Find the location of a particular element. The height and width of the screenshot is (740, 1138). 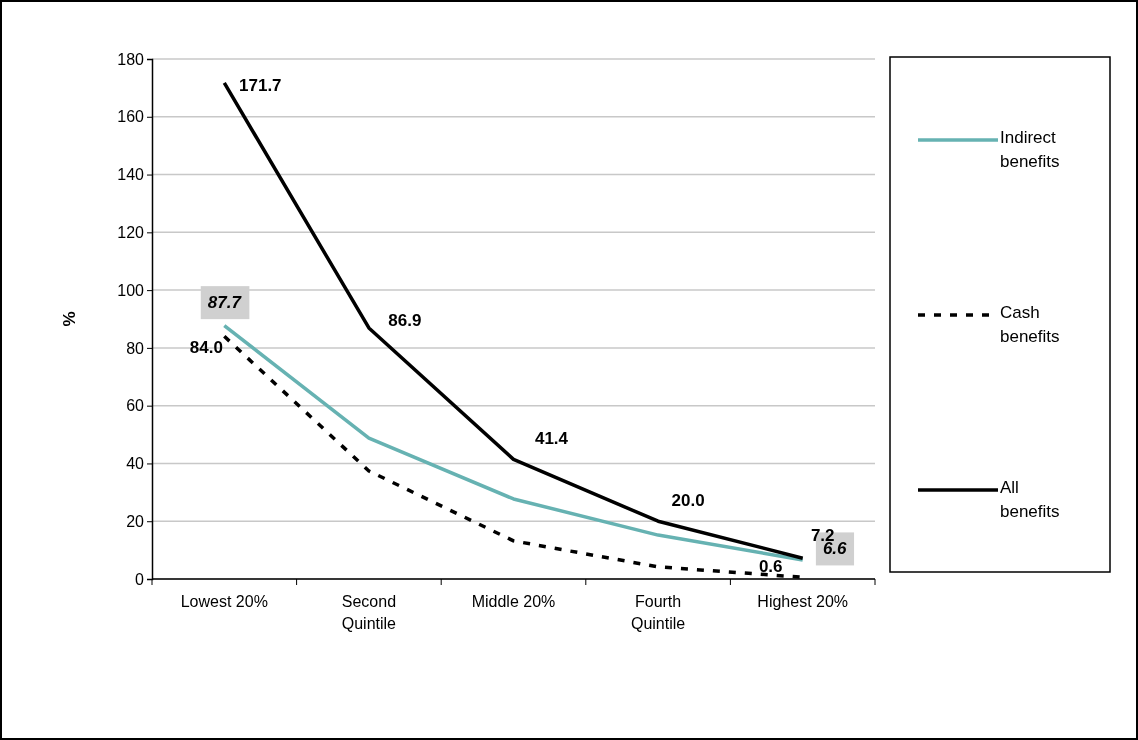

y-tick-label: 160 is located at coordinates (131, 117).